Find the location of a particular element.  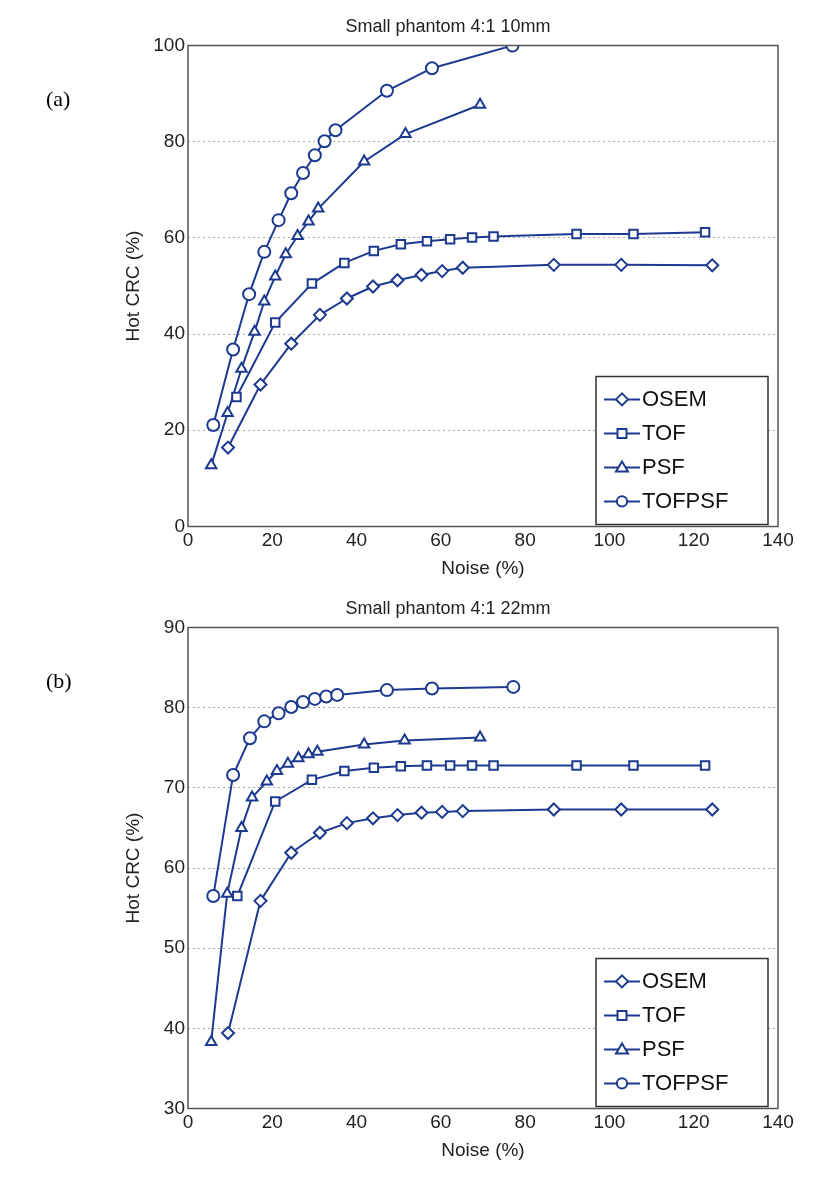

y-tick-label: 40 is located at coordinates (174, 1027).